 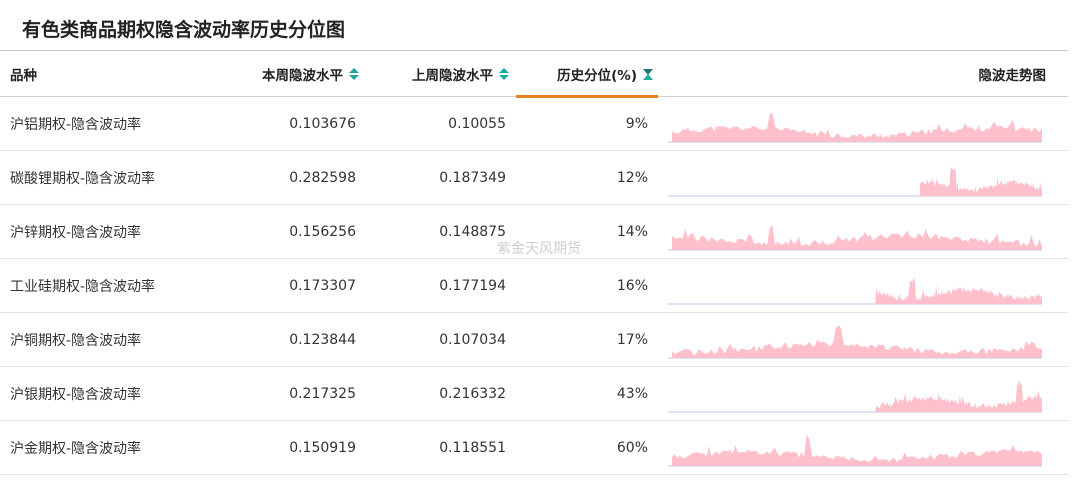 I want to click on header-current: 本周隐波水平, so click(x=300, y=73).